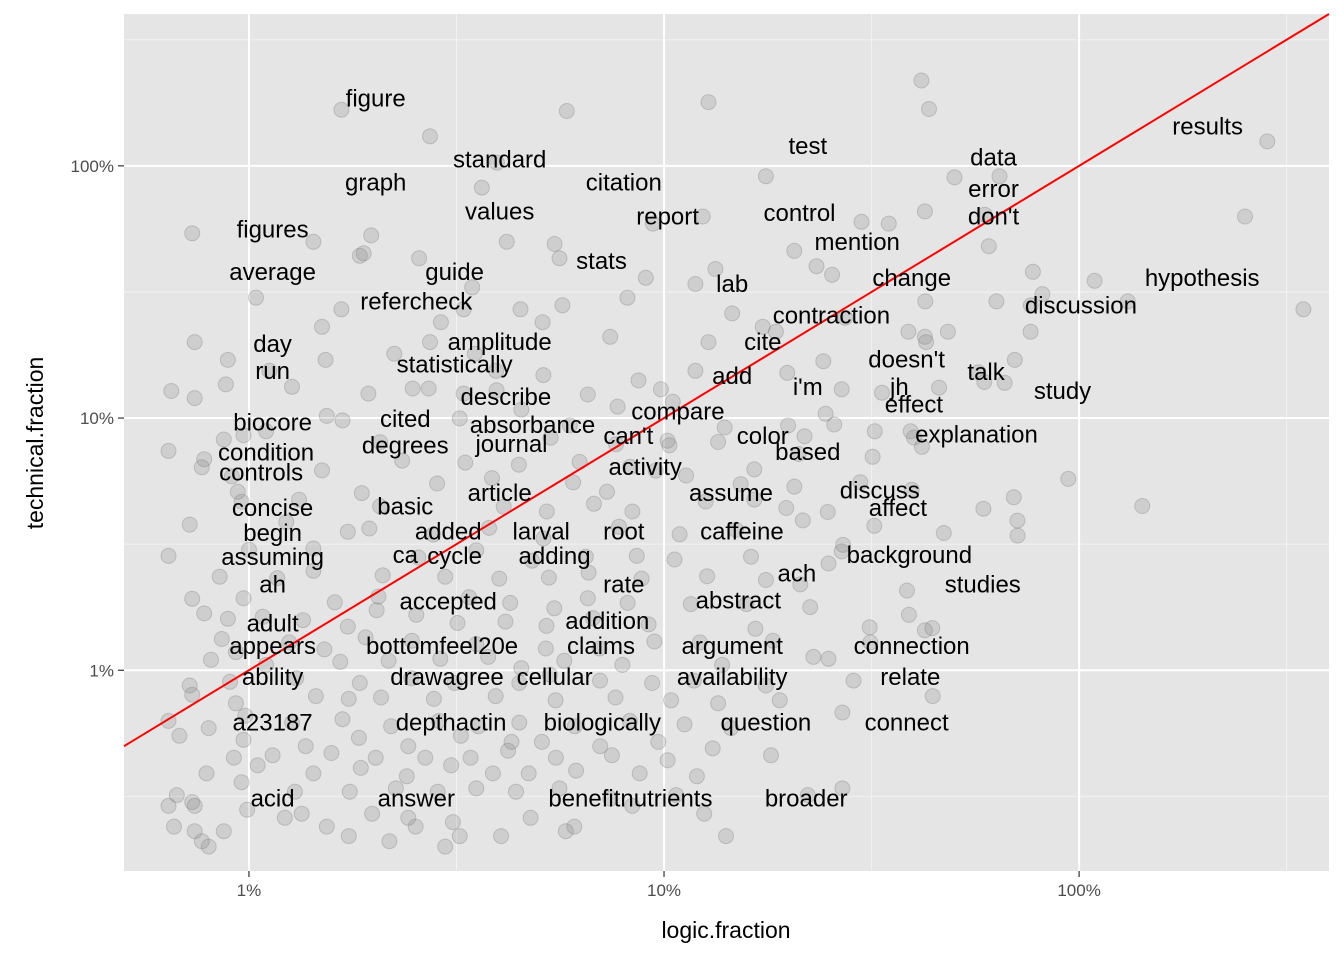  What do you see at coordinates (1081, 305) in the screenshot?
I see `word-label: discussion` at bounding box center [1081, 305].